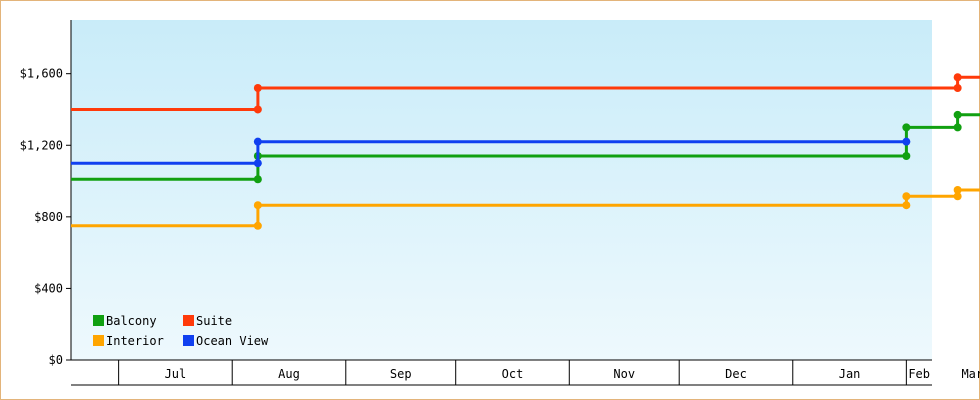 This screenshot has width=980, height=400. I want to click on series-line-suite, so click(525, 93).